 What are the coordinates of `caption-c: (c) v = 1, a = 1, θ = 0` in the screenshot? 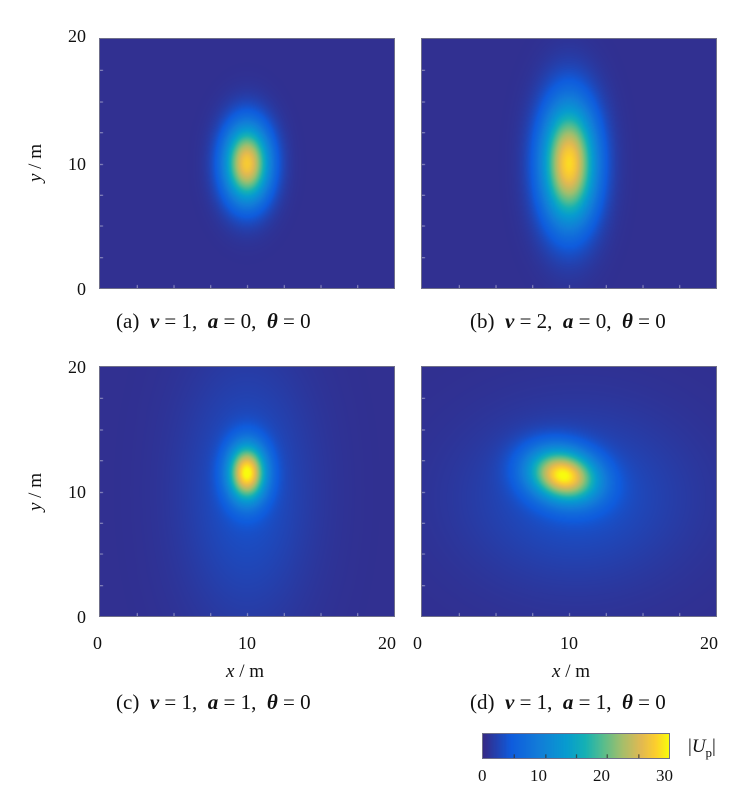 It's located at (213, 702).